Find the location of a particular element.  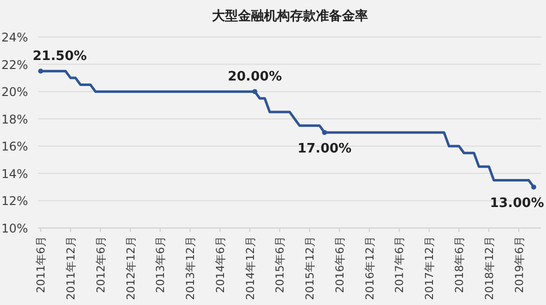

x-tick-label: 2012年12月 is located at coordinates (131, 268).